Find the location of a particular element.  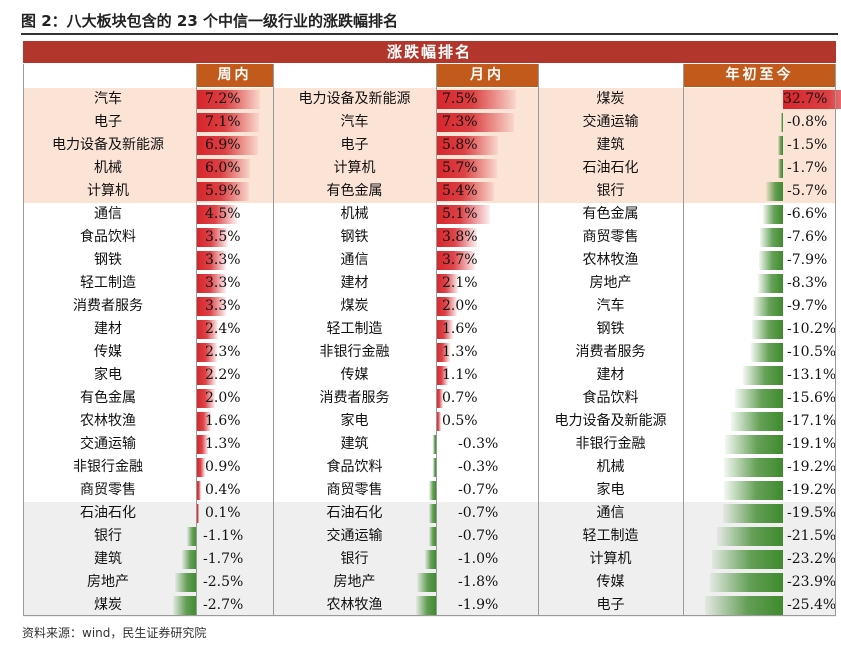

change-value-label: -7.9% is located at coordinates (807, 260).